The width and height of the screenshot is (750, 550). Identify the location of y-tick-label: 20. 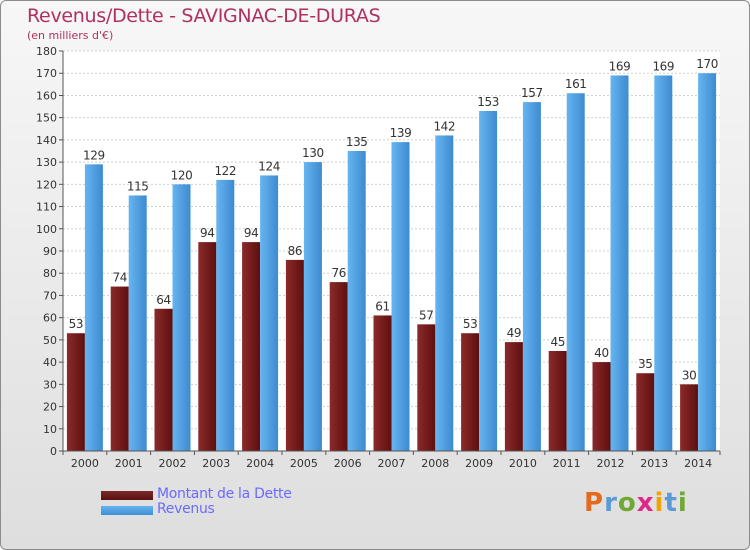
(50, 407).